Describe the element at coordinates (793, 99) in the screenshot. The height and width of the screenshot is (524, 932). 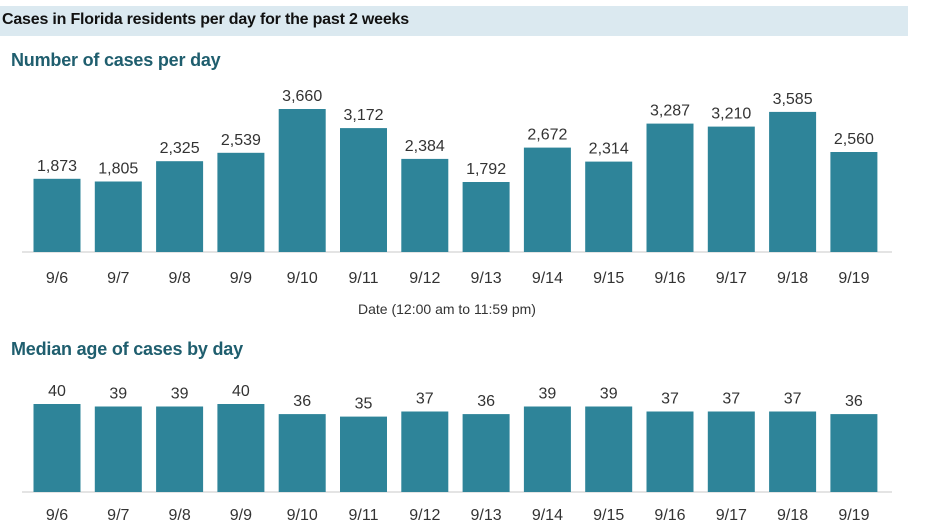
I see `data-label: 3,585` at that location.